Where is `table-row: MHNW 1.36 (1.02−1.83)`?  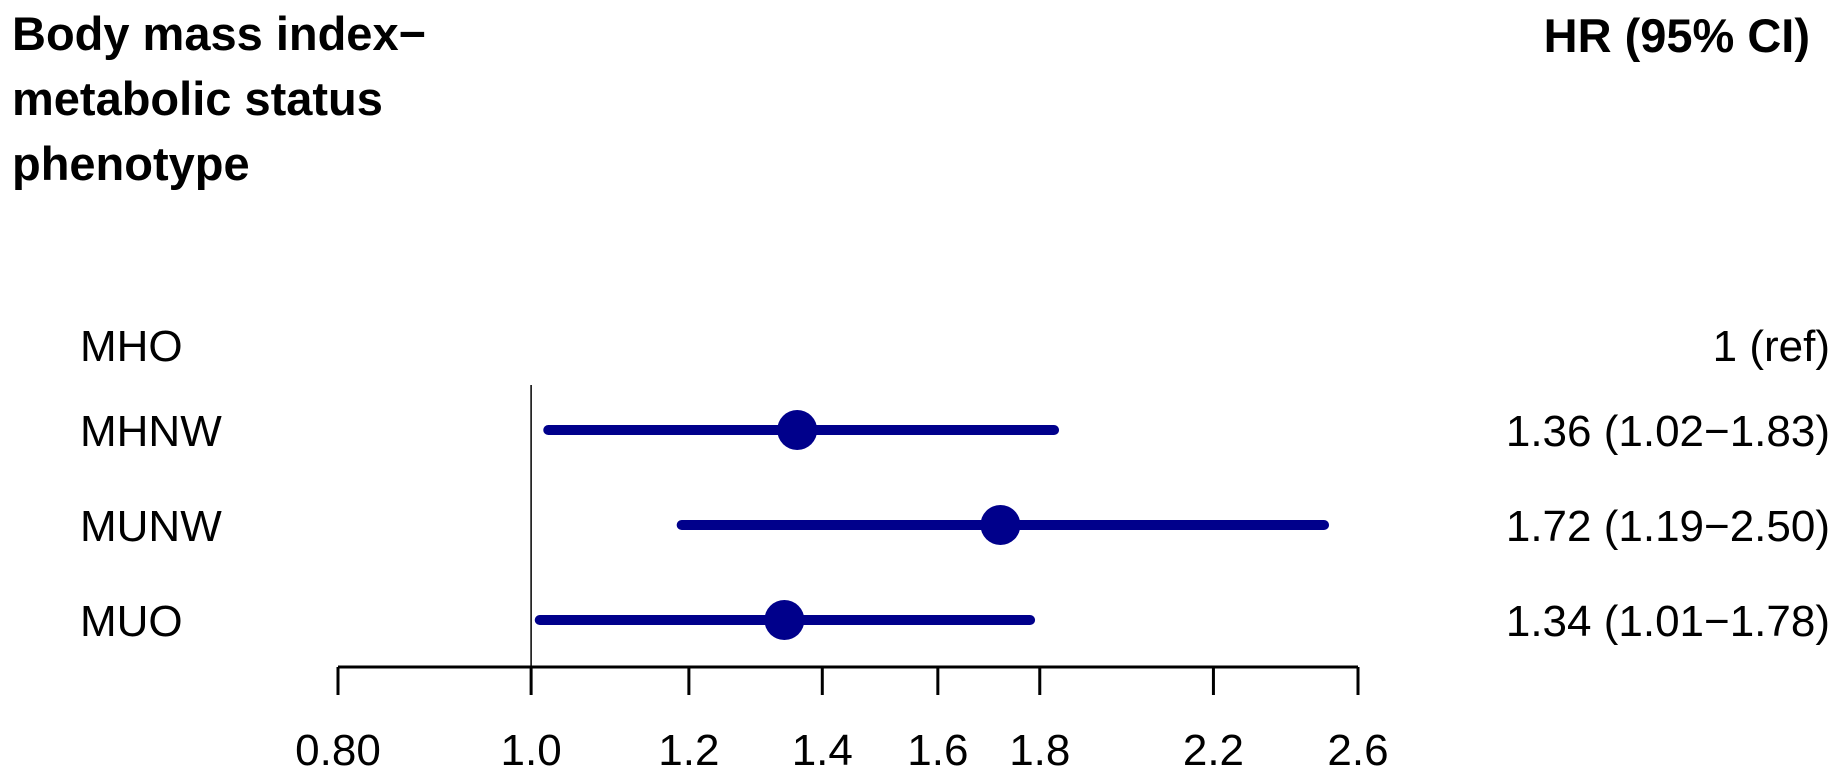
table-row: MHNW 1.36 (1.02−1.83) is located at coordinates (955, 431).